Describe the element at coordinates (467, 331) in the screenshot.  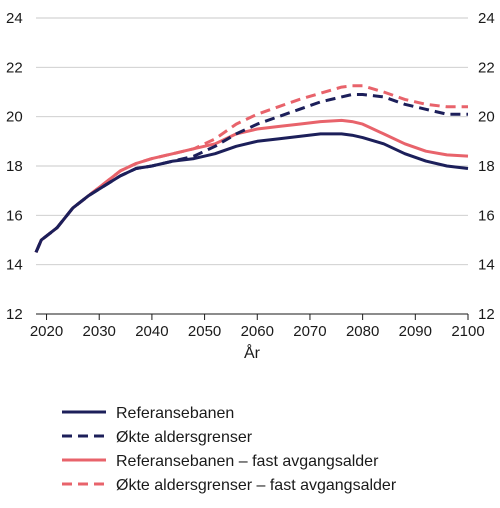
I see `x-tick-label: 2100` at that location.